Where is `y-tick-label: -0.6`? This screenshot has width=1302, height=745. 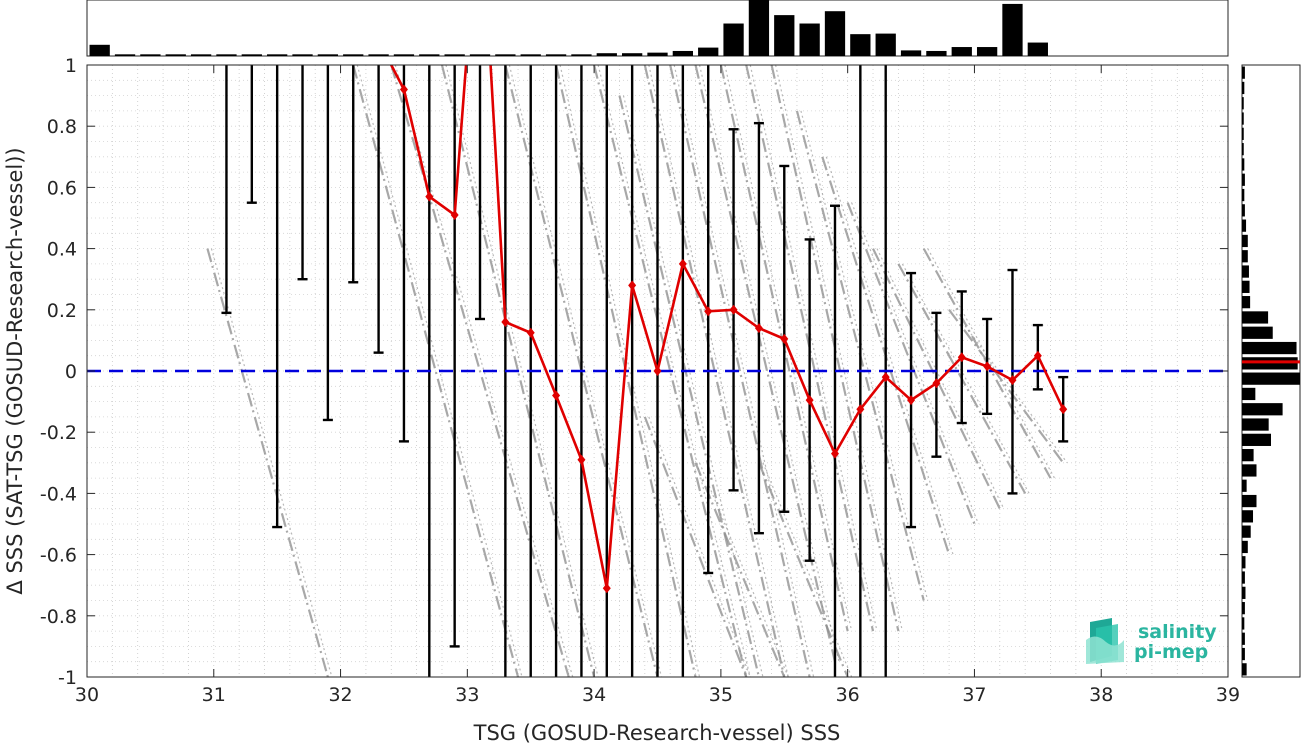
y-tick-label: -0.6 is located at coordinates (58, 556).